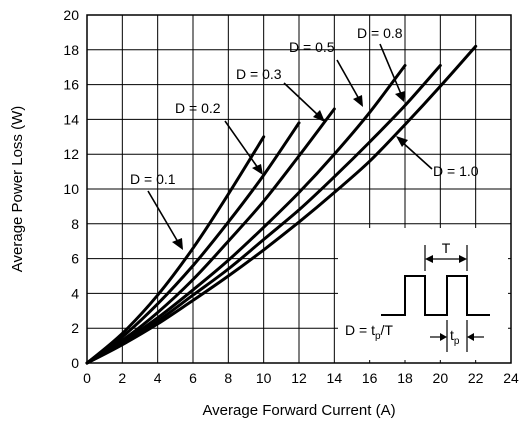 The width and height of the screenshot is (522, 422). Describe the element at coordinates (153, 179) in the screenshot. I see `label-d-0-1: D = 0.1` at that location.